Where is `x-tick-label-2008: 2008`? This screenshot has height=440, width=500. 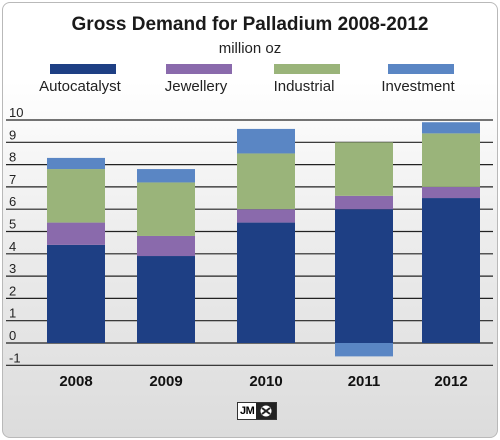 x-tick-label-2008: 2008 is located at coordinates (75, 381).